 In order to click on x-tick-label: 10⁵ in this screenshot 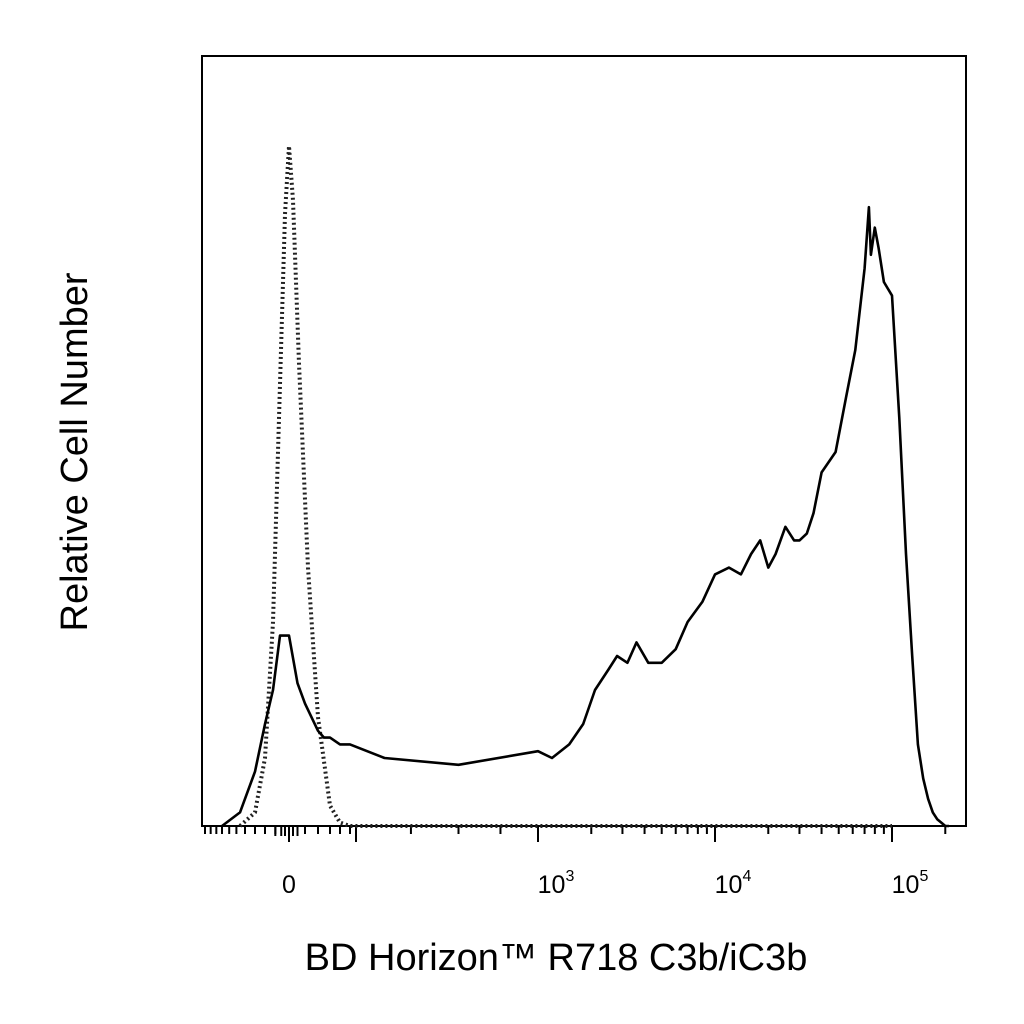, I will do `click(910, 883)`.